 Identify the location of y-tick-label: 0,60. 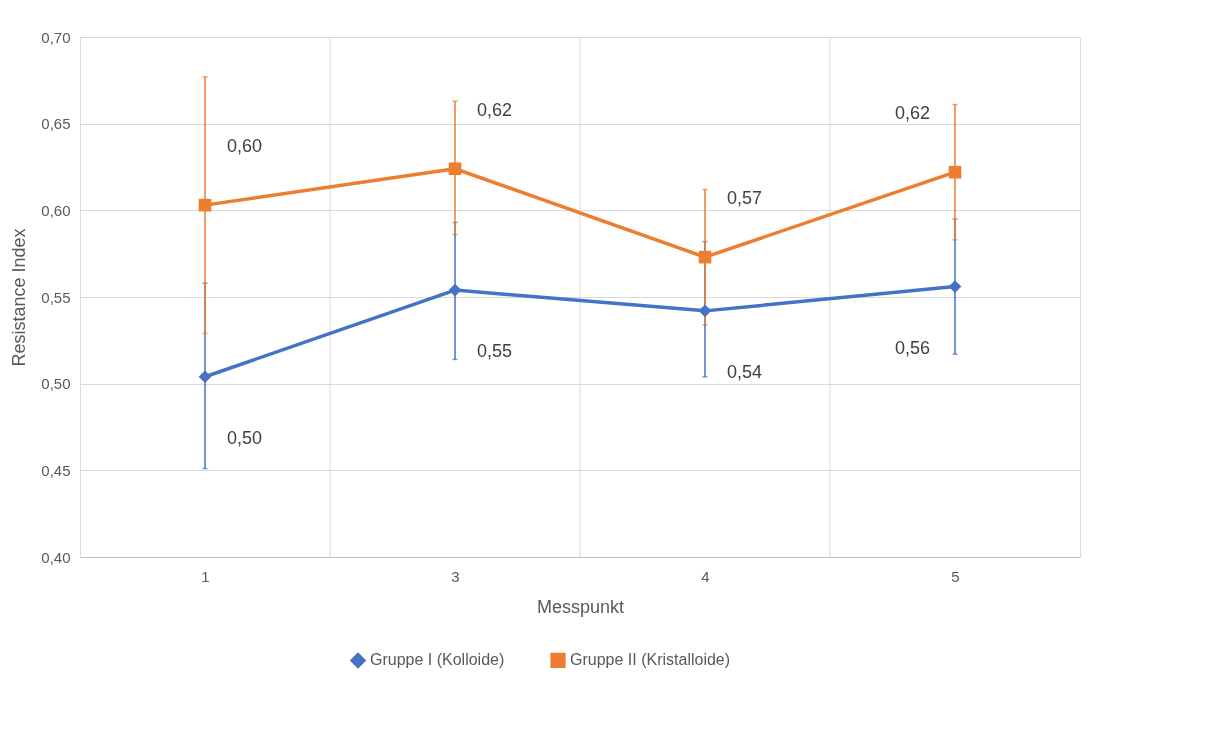
(56, 210).